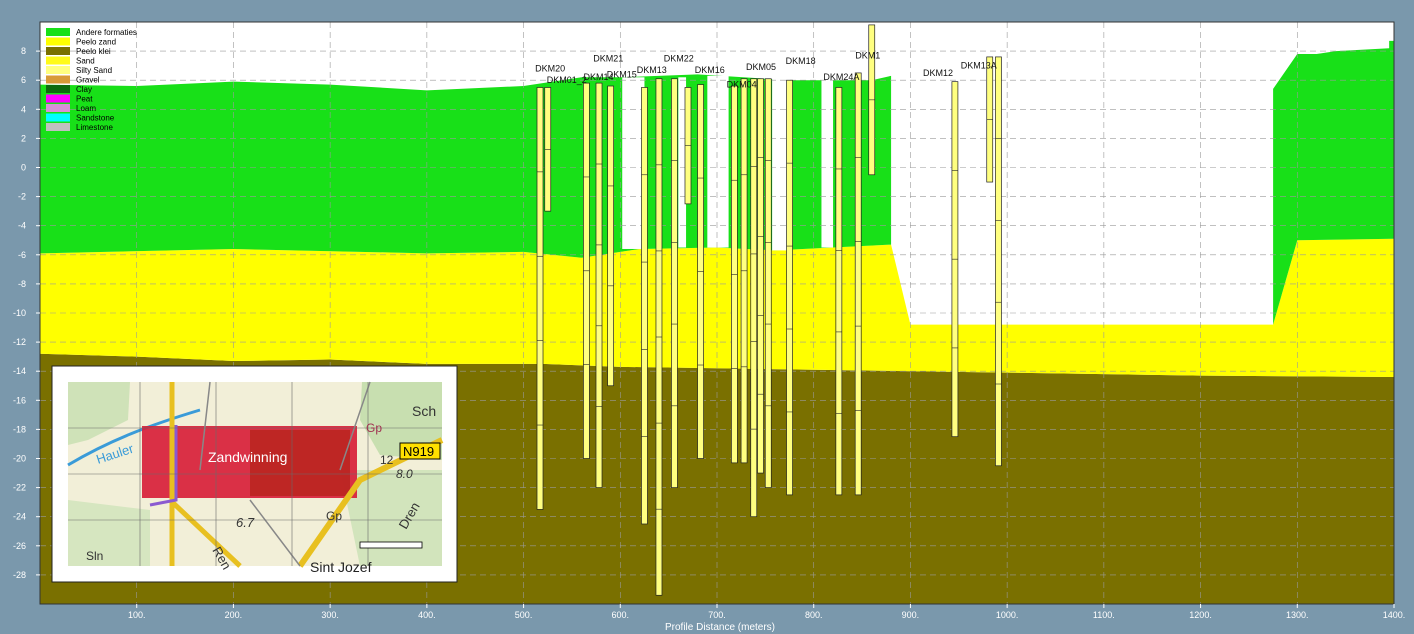 Image resolution: width=1414 pixels, height=634 pixels. What do you see at coordinates (742, 84) in the screenshot?
I see `borehole-label: DKM04` at bounding box center [742, 84].